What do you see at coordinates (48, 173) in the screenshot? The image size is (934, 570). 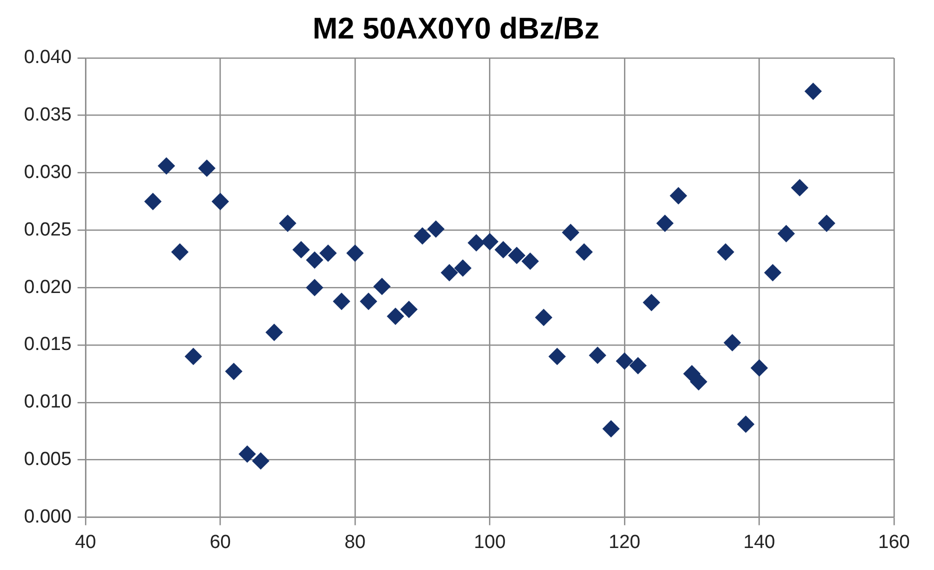 I see `y-tick-label: 0.030` at bounding box center [48, 173].